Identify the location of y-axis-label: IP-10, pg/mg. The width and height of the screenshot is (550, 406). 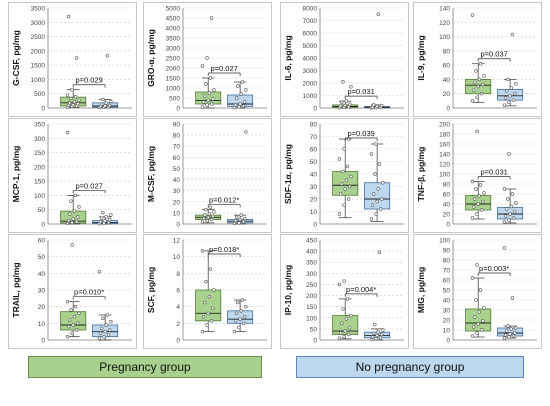
(288, 290).